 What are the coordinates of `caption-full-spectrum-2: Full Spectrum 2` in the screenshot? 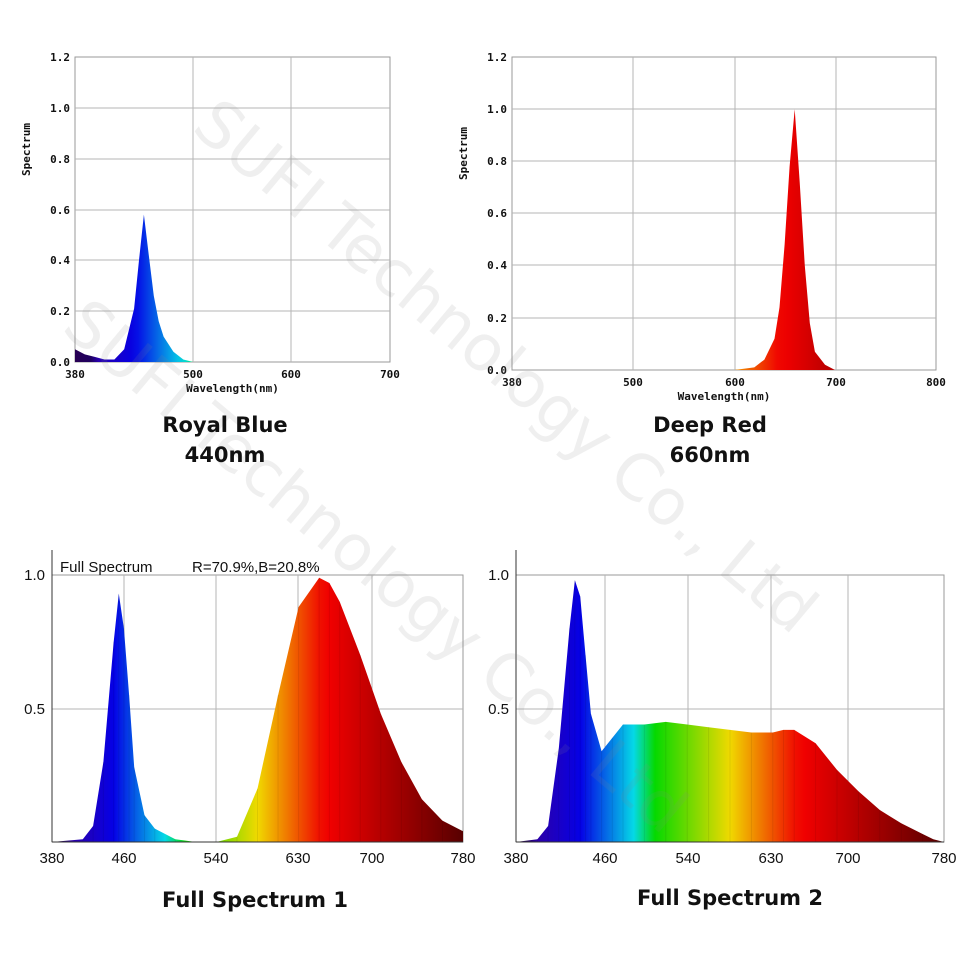 It's located at (730, 898).